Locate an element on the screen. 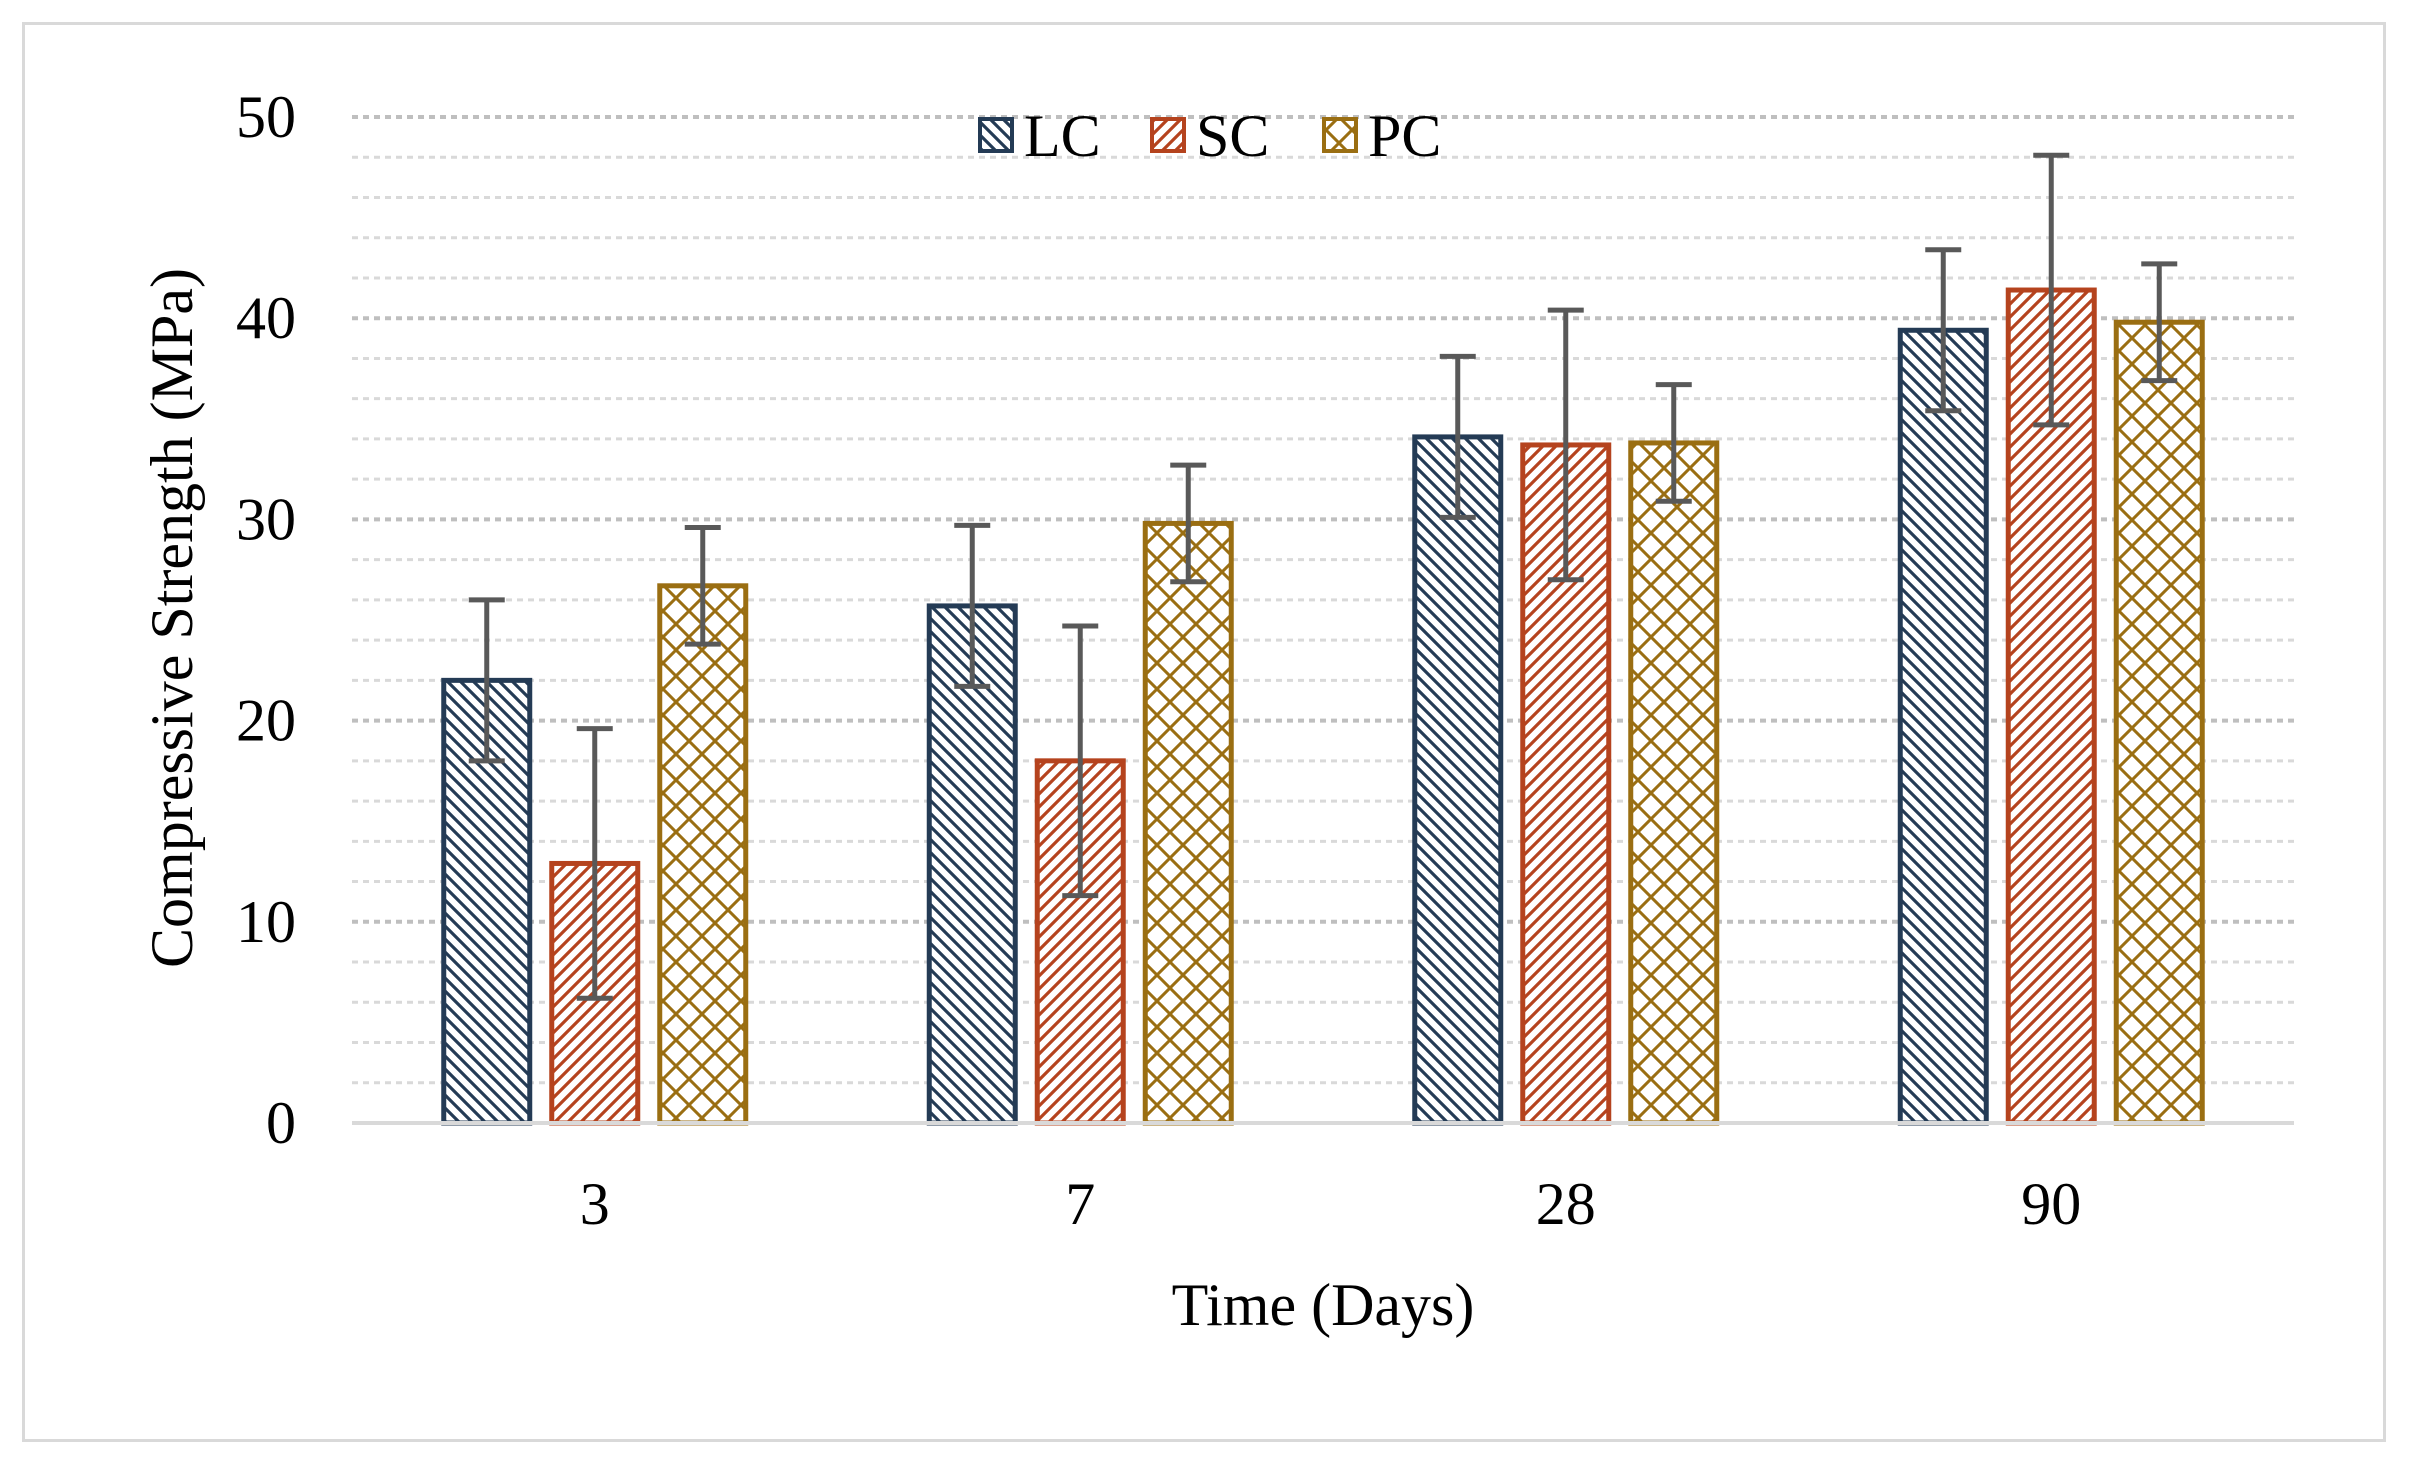 The width and height of the screenshot is (2412, 1468). legend-item-pc: PC is located at coordinates (1381, 136).